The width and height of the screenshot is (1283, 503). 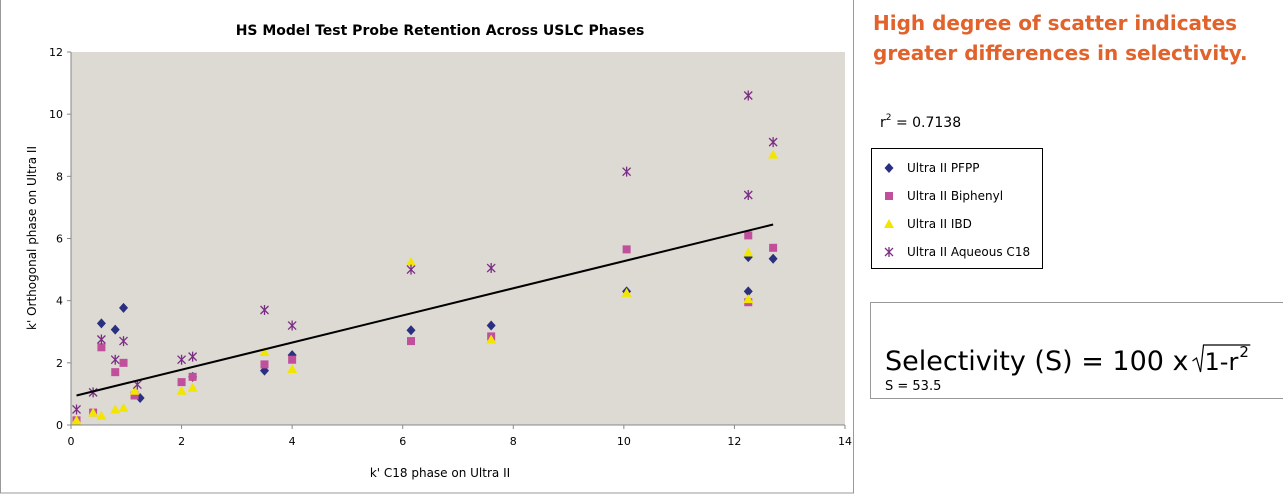 What do you see at coordinates (181, 441) in the screenshot?
I see `x-tick-label: 2` at bounding box center [181, 441].